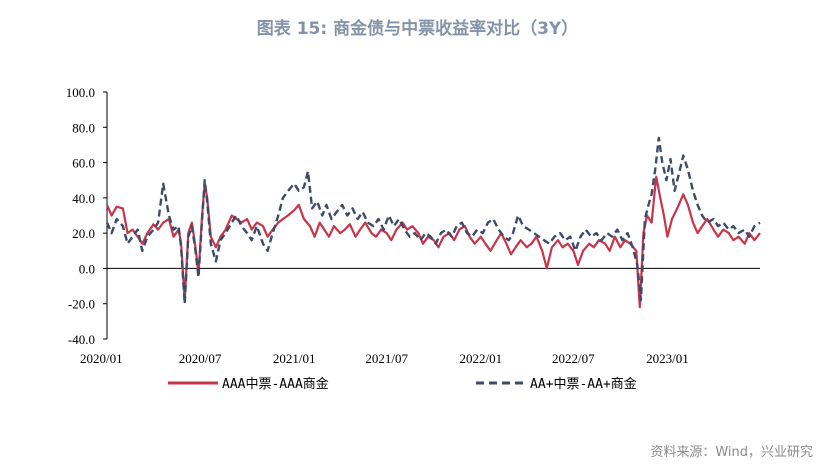 This screenshot has width=835, height=473. Describe the element at coordinates (667, 358) in the screenshot. I see `x-tick-label: 2023/01` at that location.